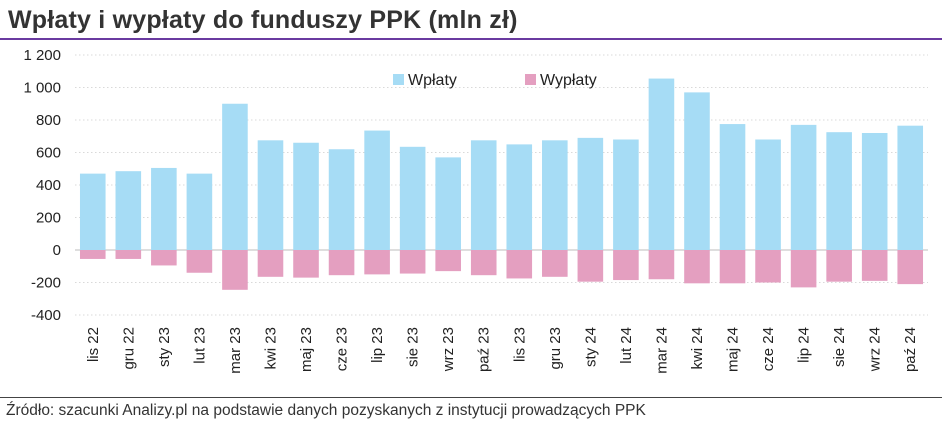 Image resolution: width=950 pixels, height=425 pixels. What do you see at coordinates (661, 350) in the screenshot?
I see `x-tick-label: mar 24` at bounding box center [661, 350].